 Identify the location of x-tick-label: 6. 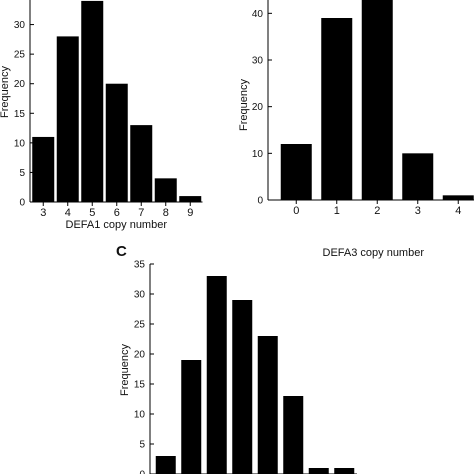
(117, 213).